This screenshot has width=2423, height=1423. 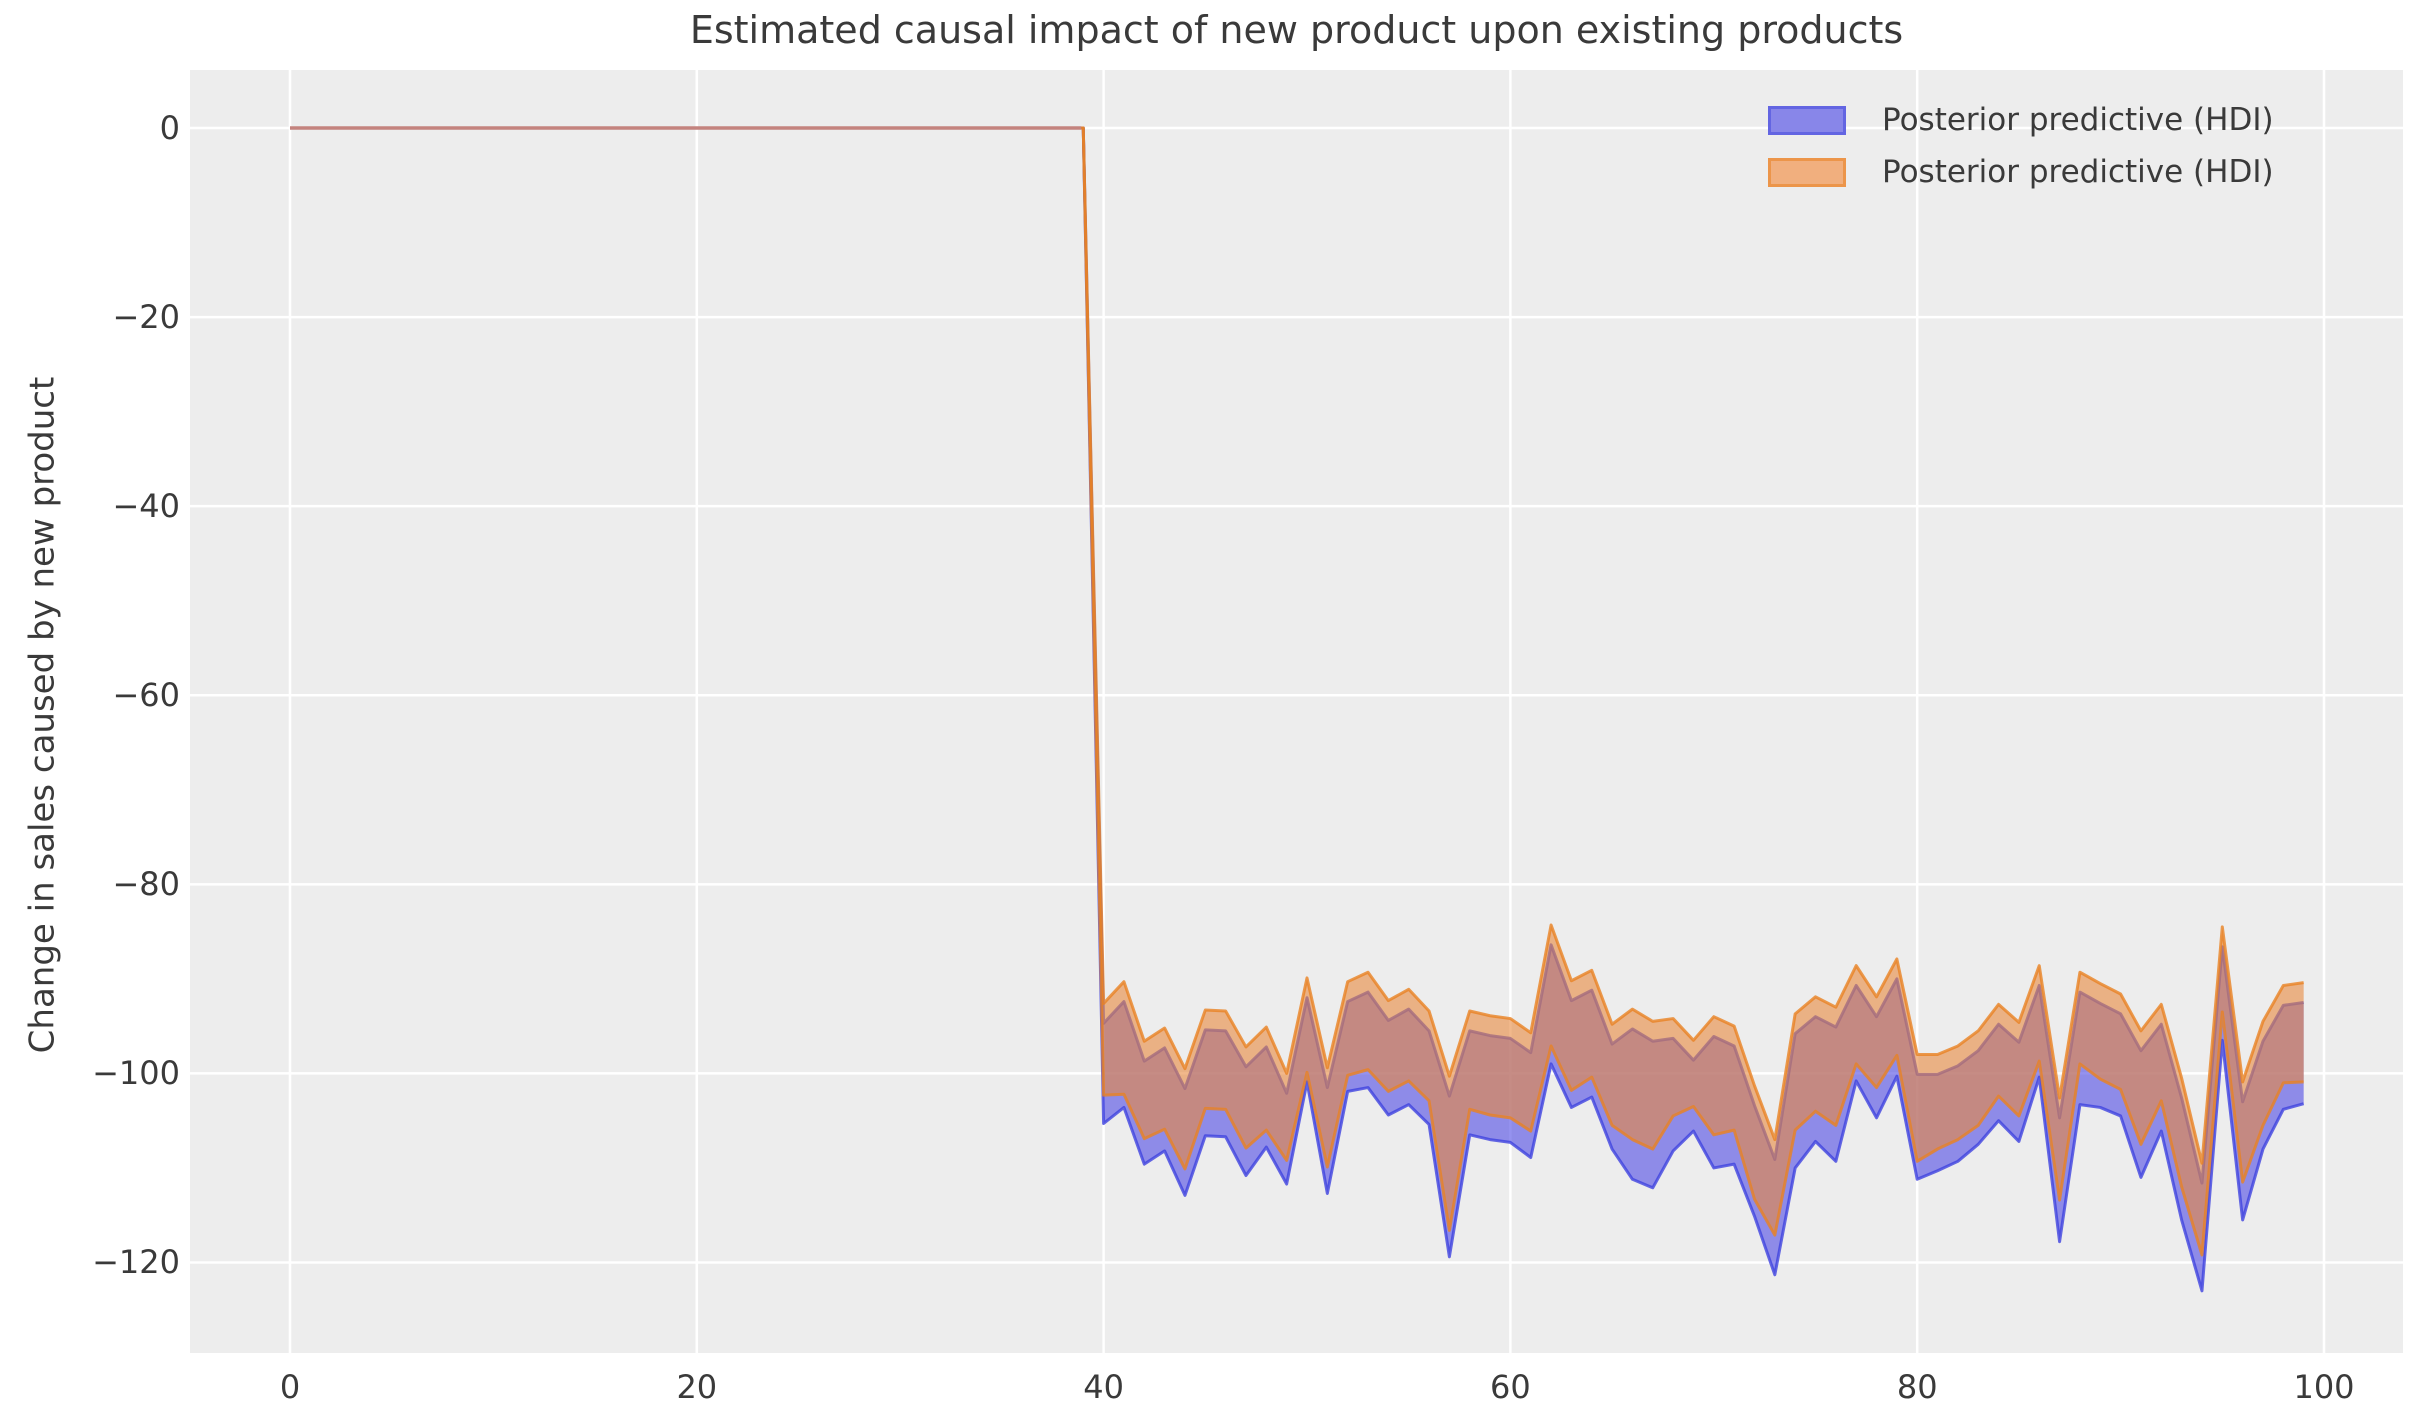 I want to click on y-tick-label: −60, so click(x=146, y=695).